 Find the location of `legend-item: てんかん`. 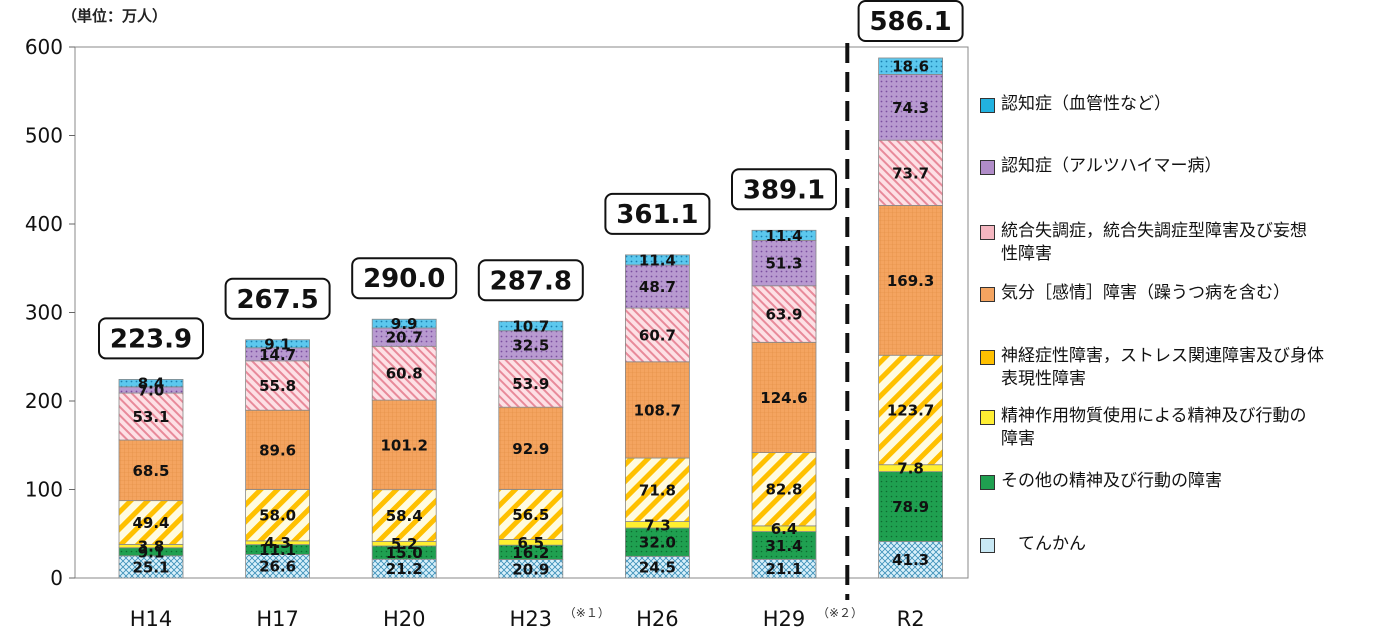

legend-item: てんかん is located at coordinates (1185, 544).